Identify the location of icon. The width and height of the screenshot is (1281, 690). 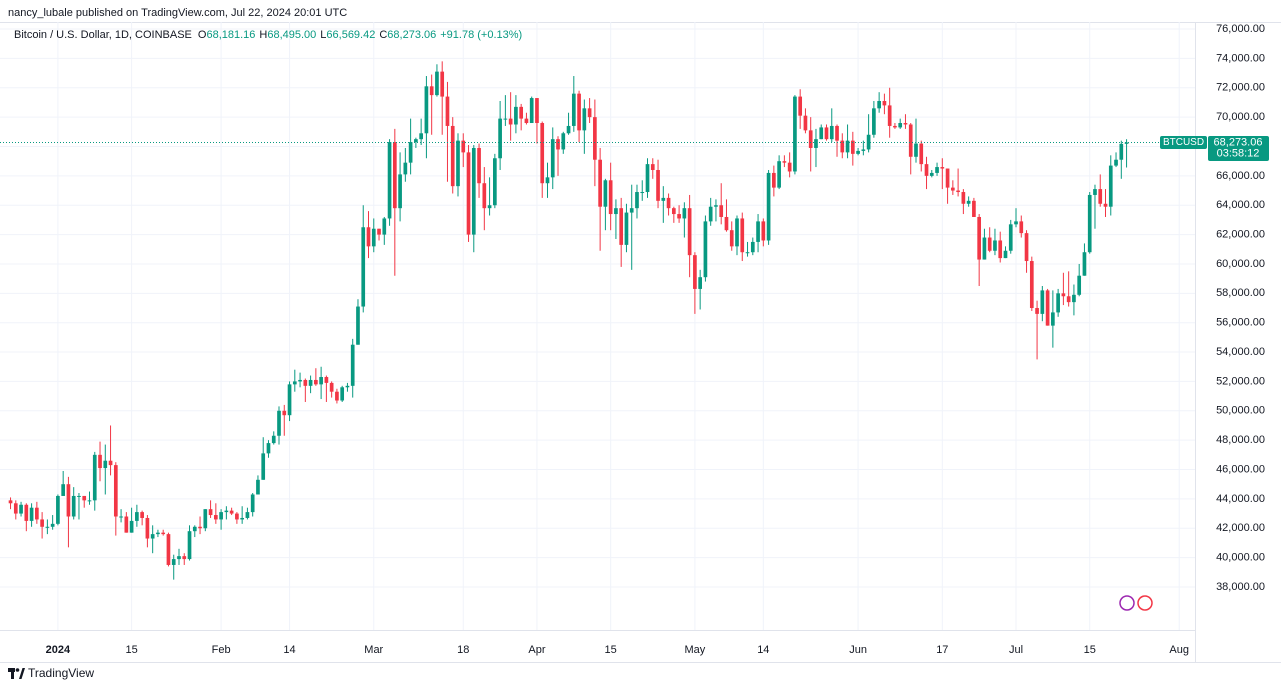
(1127, 603).